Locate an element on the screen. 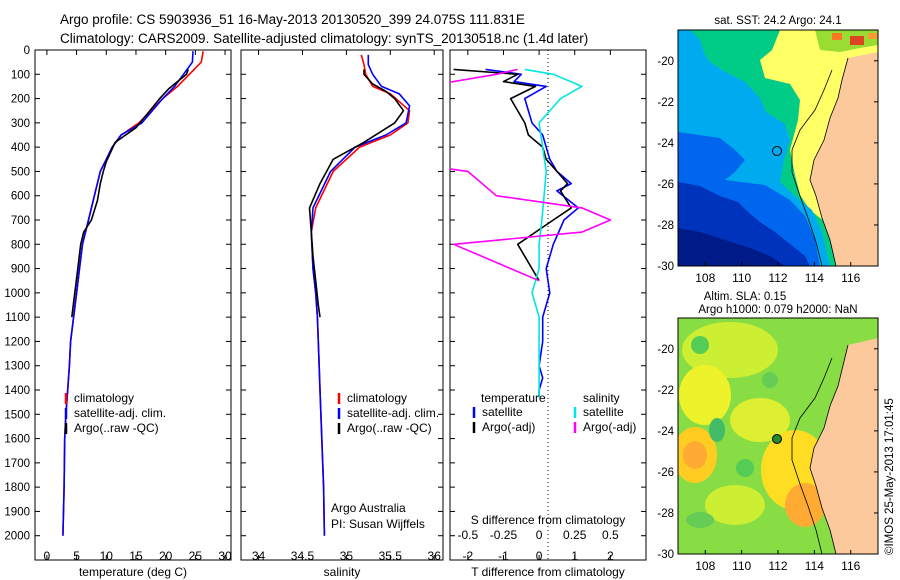  x-tick-label: 34.5 is located at coordinates (303, 556).